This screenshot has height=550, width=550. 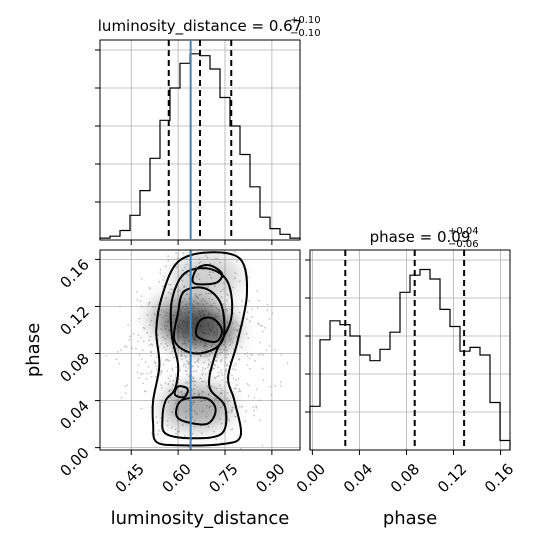 I want to click on title-luminosity-distance-plus: +0.10, so click(x=305, y=20).